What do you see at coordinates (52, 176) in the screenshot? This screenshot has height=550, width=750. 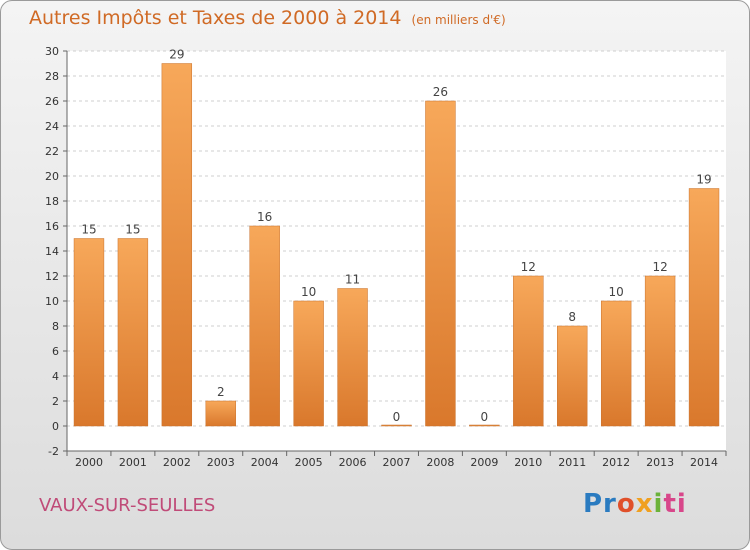 I see `y-tick-label: 20` at bounding box center [52, 176].